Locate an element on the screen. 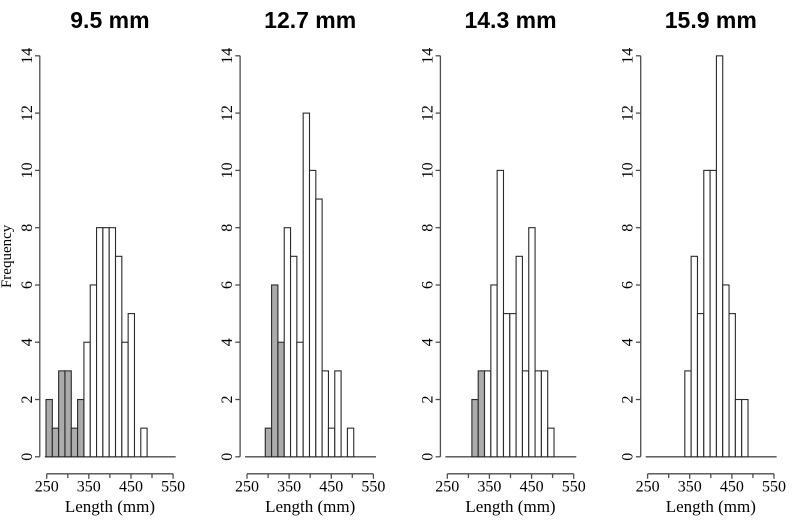 The width and height of the screenshot is (800, 527). svg-text: 12.7 mm is located at coordinates (310, 20).